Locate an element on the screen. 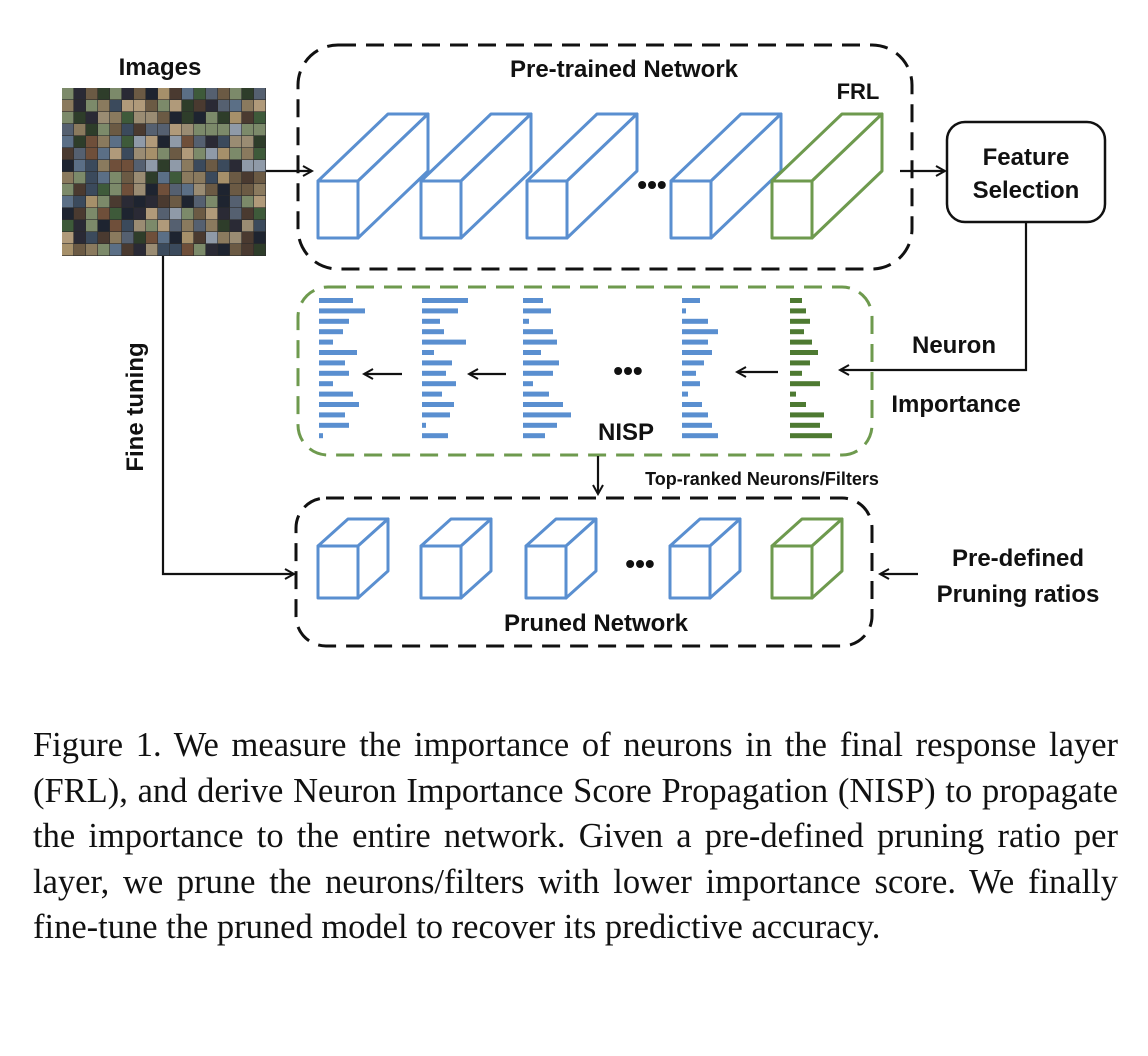  pruned-frl-layer is located at coordinates (807, 558).